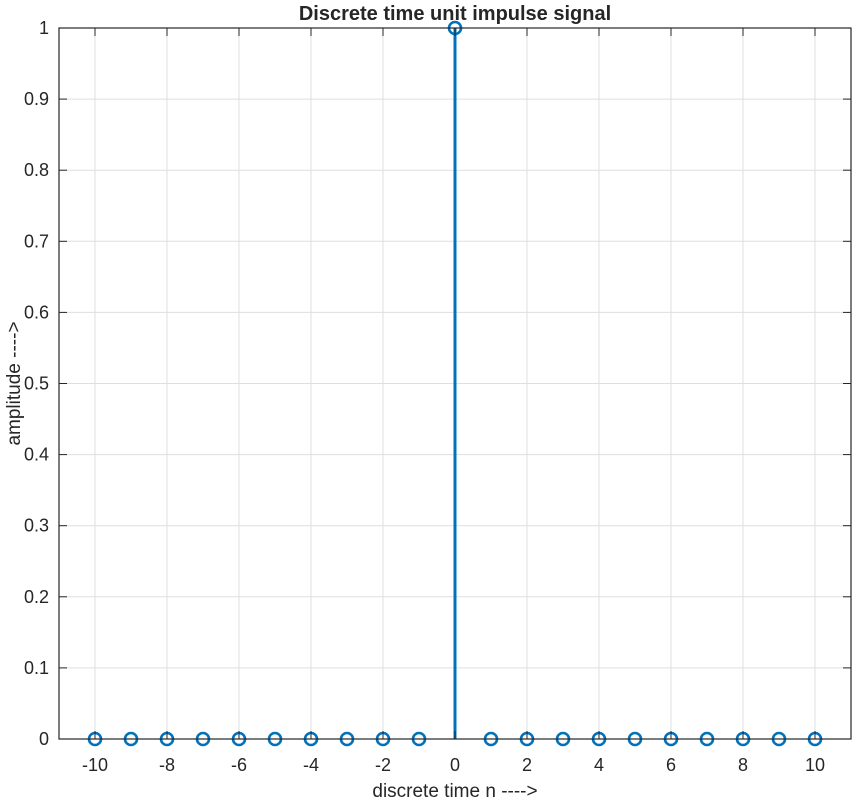 Image resolution: width=856 pixels, height=801 pixels. I want to click on y-tick-label: 0.3, so click(36, 526).